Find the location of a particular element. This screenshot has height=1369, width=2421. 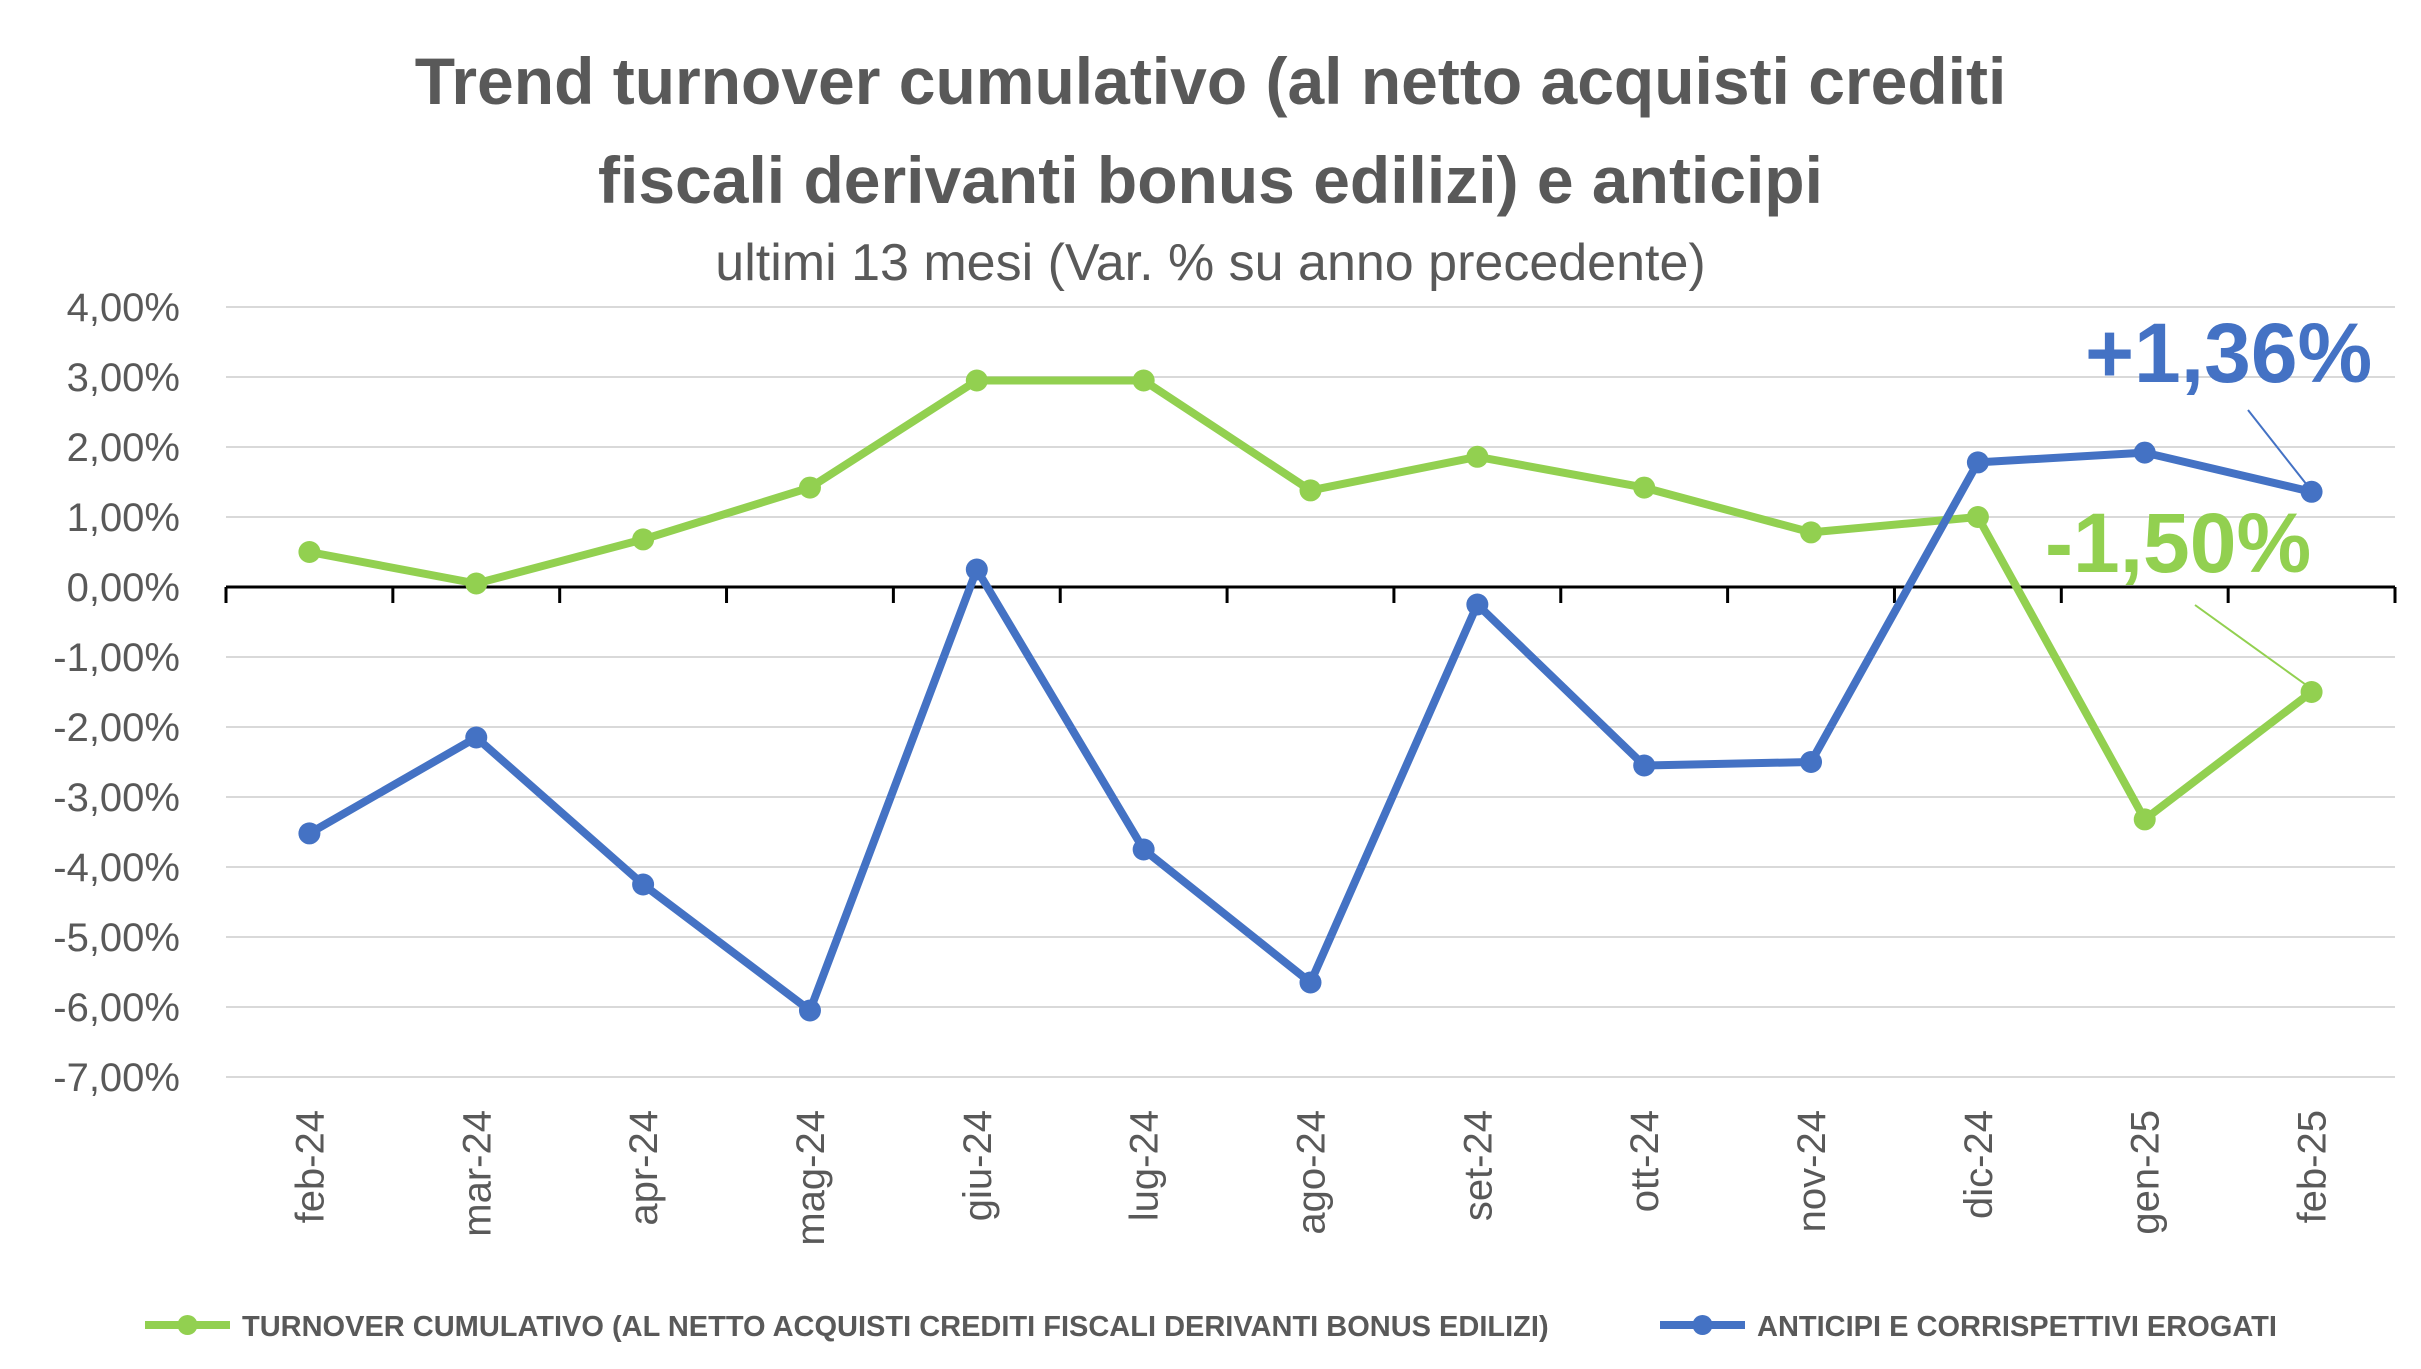

y-tick-label: -3,00% is located at coordinates (116, 798).